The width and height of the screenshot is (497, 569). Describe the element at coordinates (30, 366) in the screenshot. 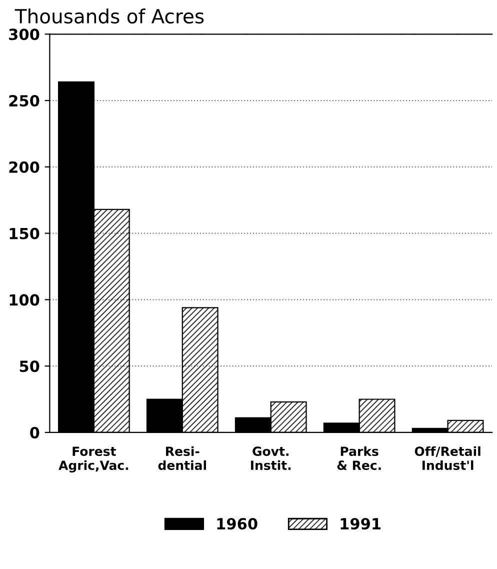

I see `y-tick-label: 50` at that location.